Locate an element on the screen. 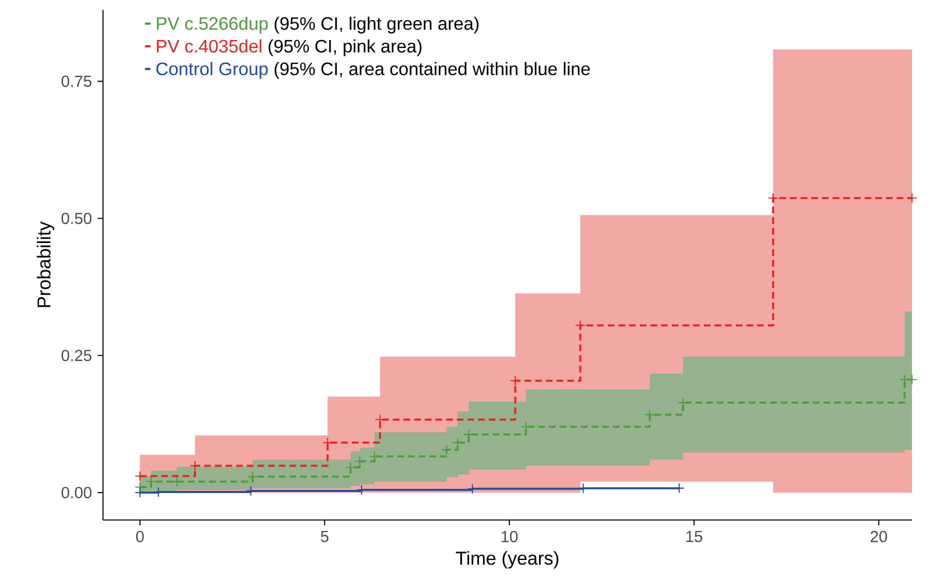  x-tick-label: 10 is located at coordinates (510, 536).